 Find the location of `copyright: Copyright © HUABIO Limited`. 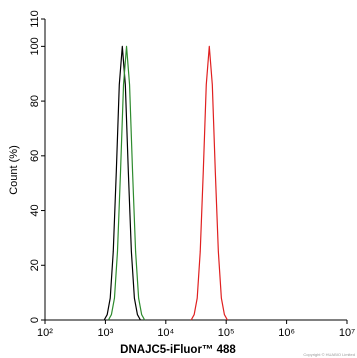

copyright: Copyright © HUABIO Limited is located at coordinates (329, 354).